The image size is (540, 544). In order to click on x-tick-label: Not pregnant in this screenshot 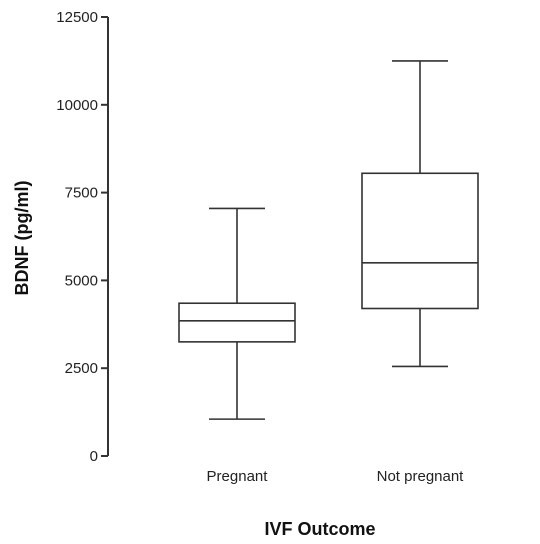, I will do `click(421, 476)`.